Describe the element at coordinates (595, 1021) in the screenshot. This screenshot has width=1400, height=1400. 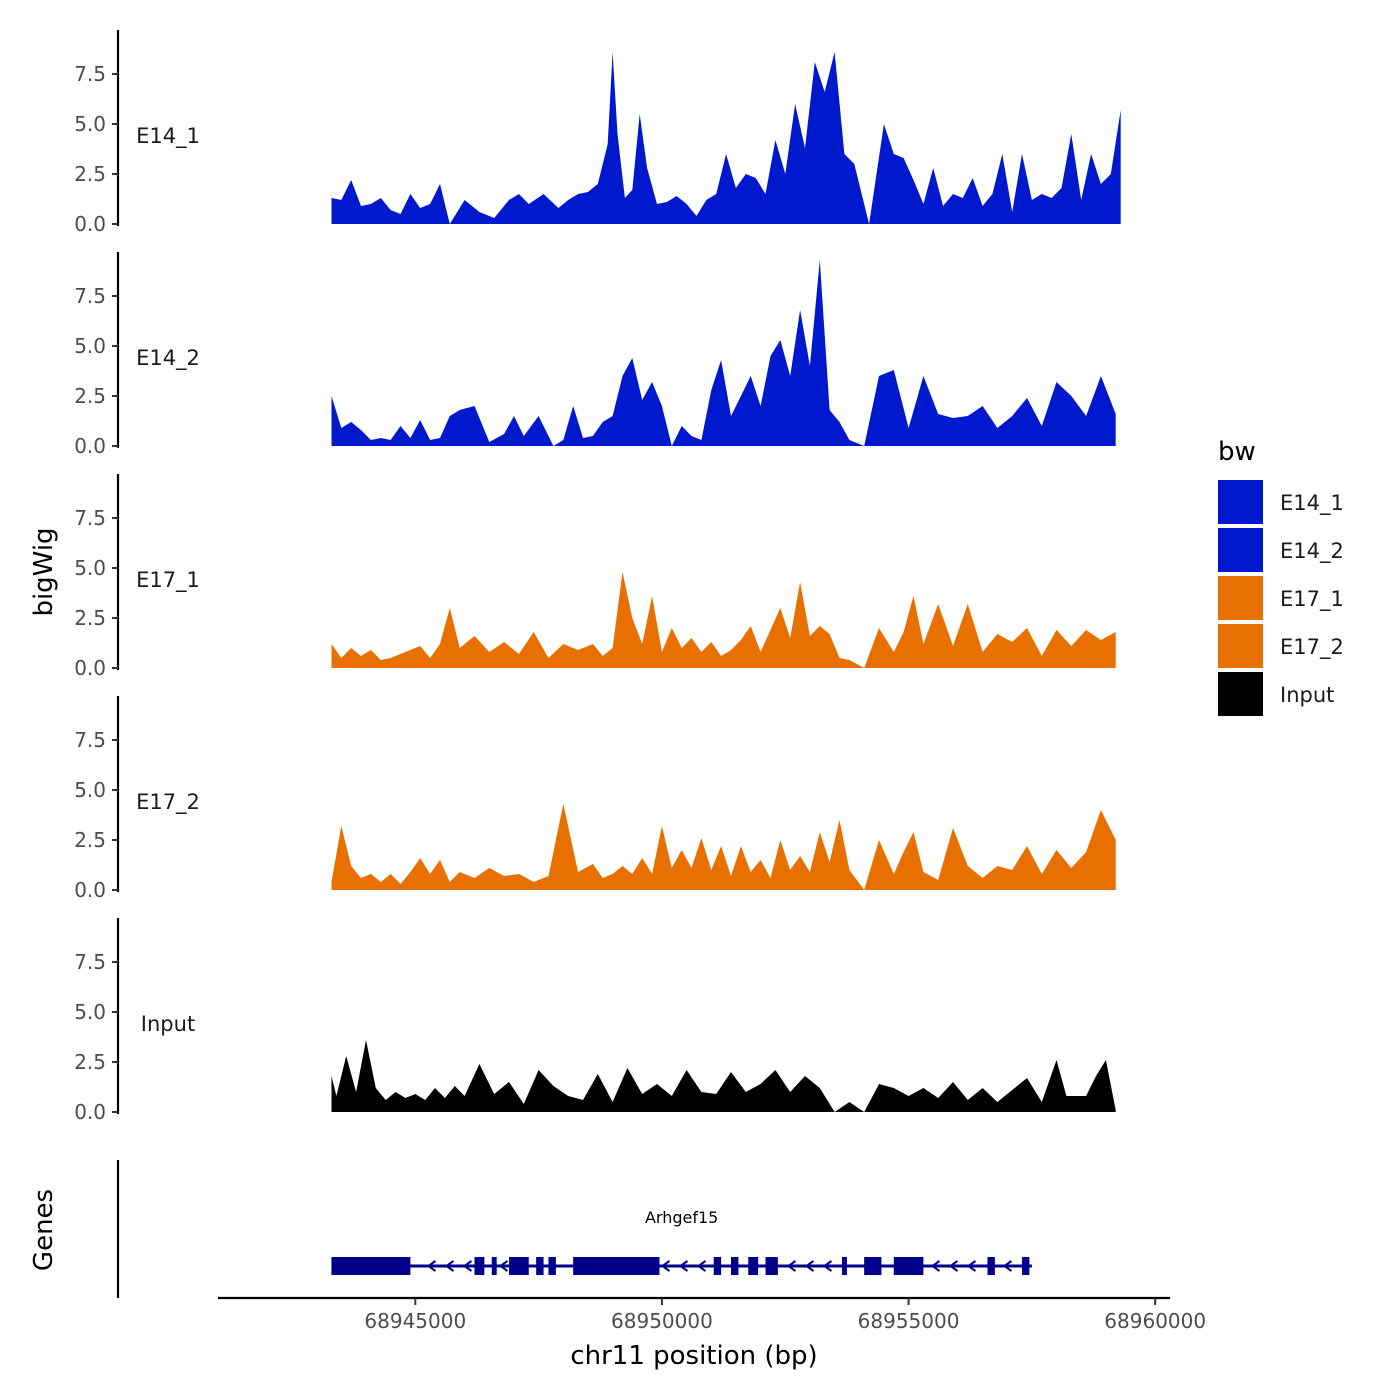
I see `panel-input: 0.0 2.5 5.0 7.5 Input` at that location.